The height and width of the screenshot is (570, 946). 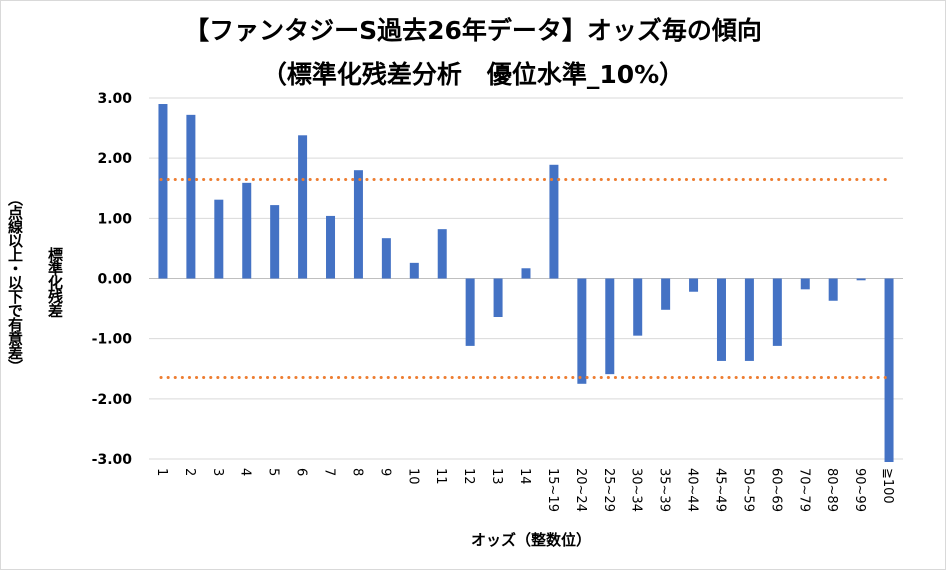 I want to click on x-tick-label: 30~34, so click(x=636, y=490).